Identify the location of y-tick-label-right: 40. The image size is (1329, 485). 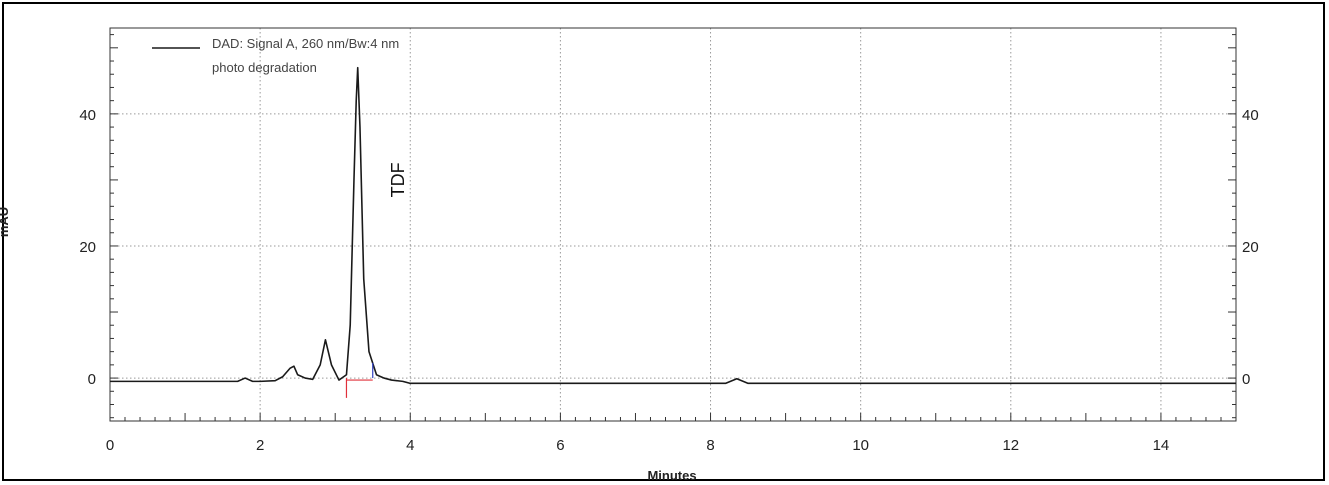
(1250, 115).